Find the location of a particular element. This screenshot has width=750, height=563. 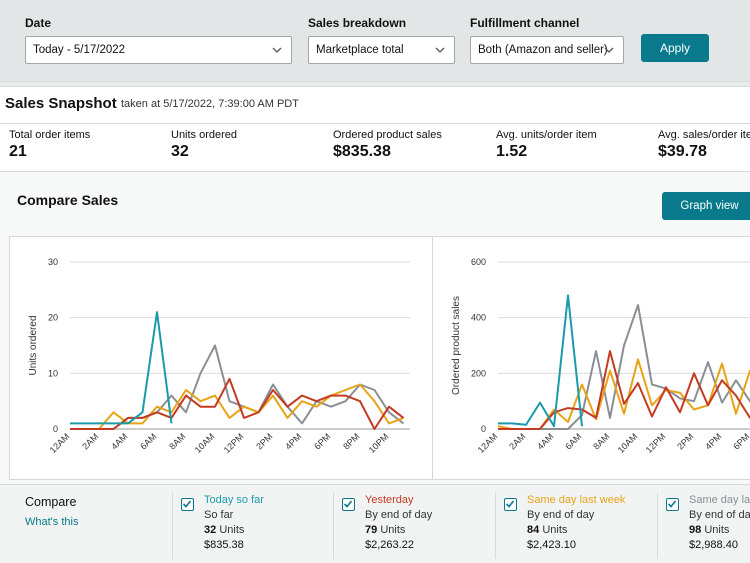

channel-filter-label: Fulfillment channel is located at coordinates (525, 23).